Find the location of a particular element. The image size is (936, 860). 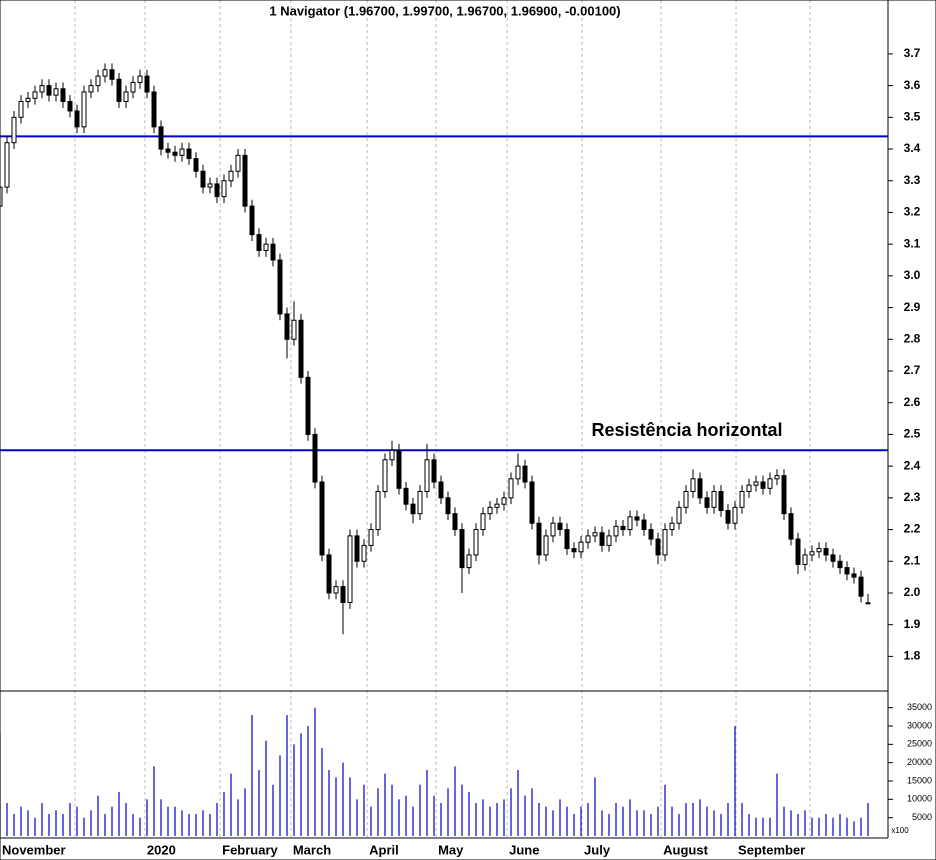

y-tick-label: 2.9 is located at coordinates (912, 307).